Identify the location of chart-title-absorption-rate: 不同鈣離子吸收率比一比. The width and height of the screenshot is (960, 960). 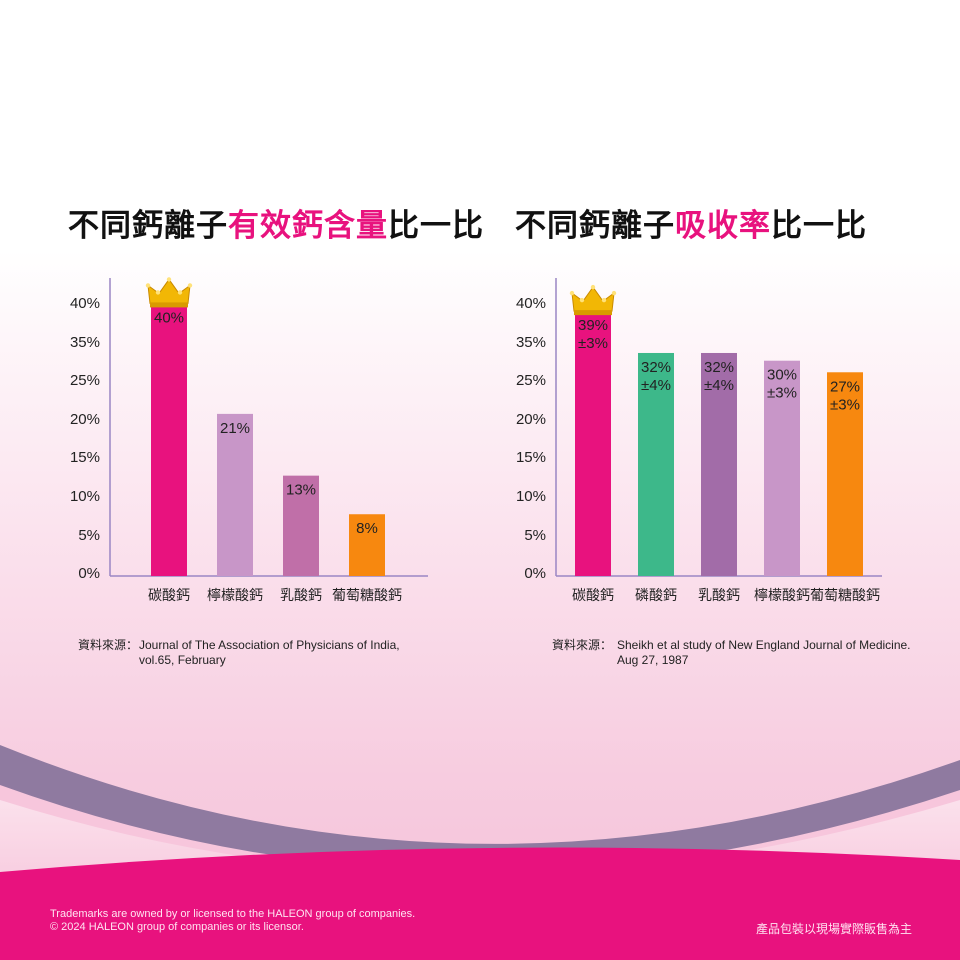
(691, 225).